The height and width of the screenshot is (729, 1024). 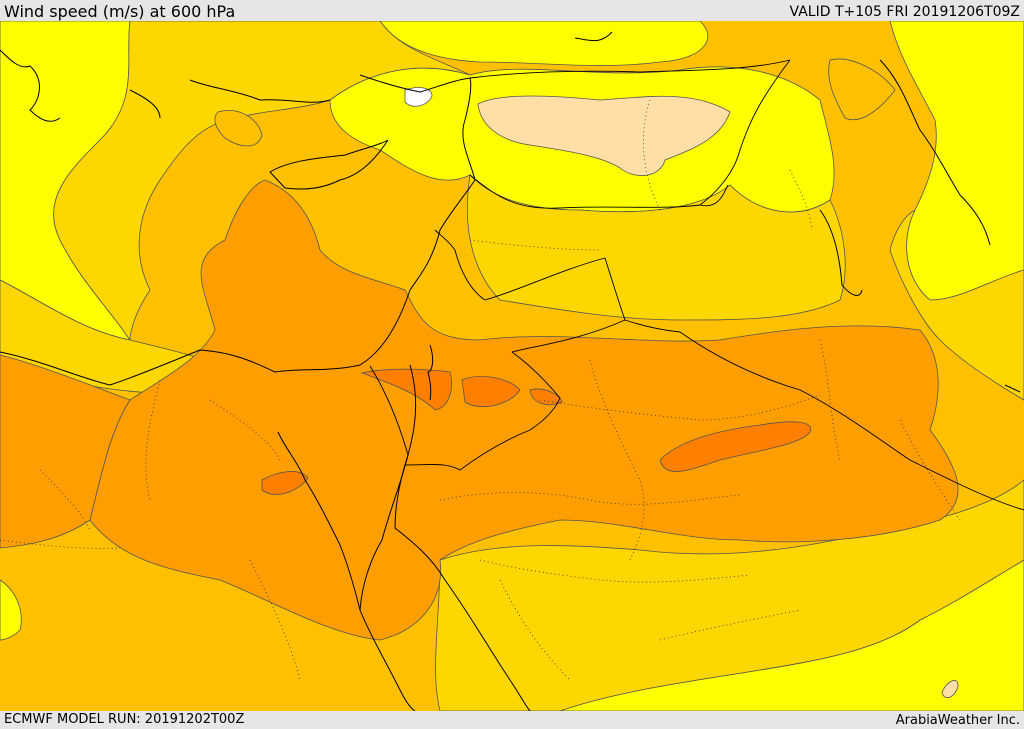 What do you see at coordinates (491, 391) in the screenshot?
I see `band-dark-orange-jordan` at bounding box center [491, 391].